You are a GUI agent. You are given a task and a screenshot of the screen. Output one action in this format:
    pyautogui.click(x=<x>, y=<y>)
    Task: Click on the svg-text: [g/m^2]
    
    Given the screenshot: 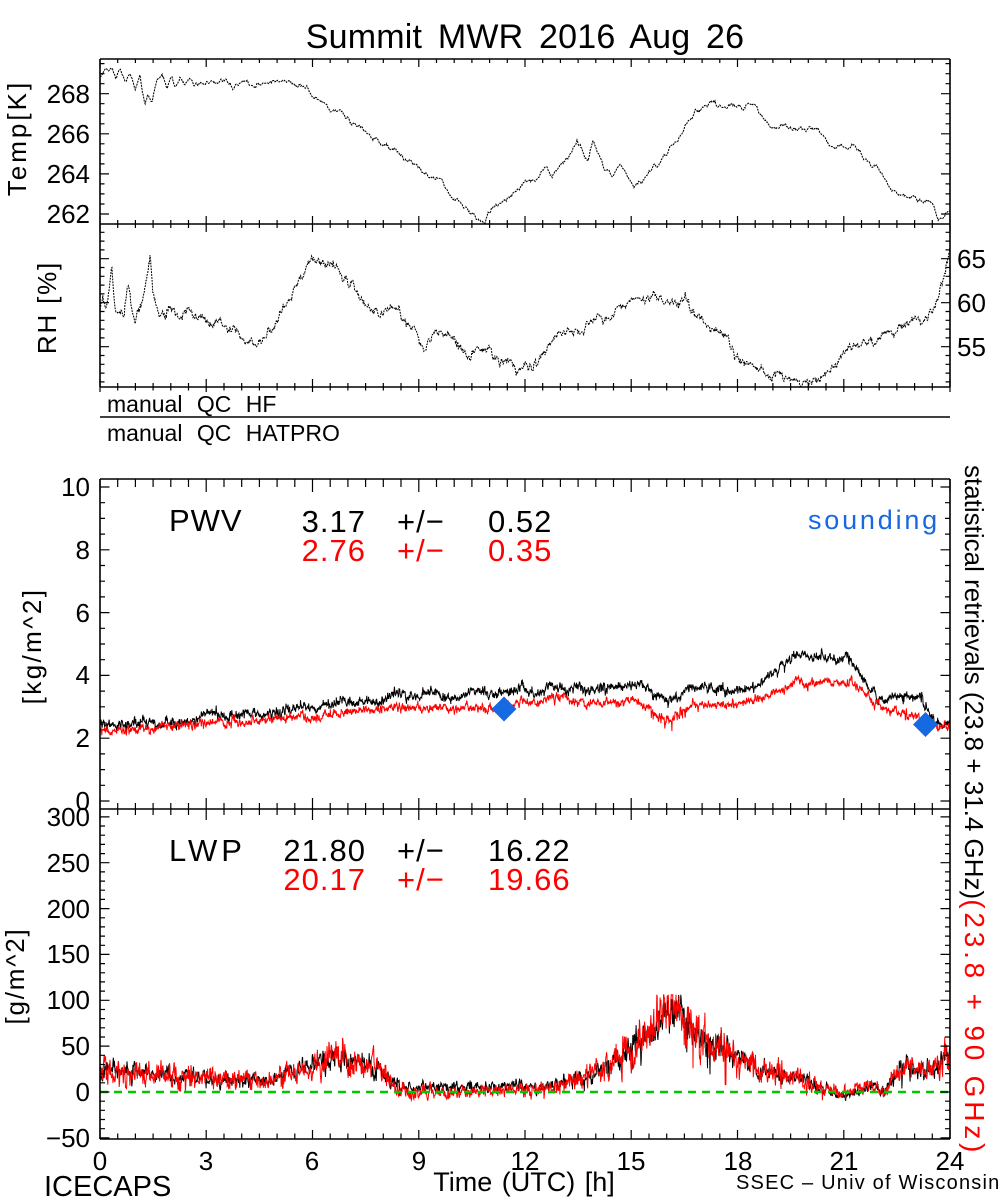 What is the action you would take?
    pyautogui.click(x=15, y=975)
    